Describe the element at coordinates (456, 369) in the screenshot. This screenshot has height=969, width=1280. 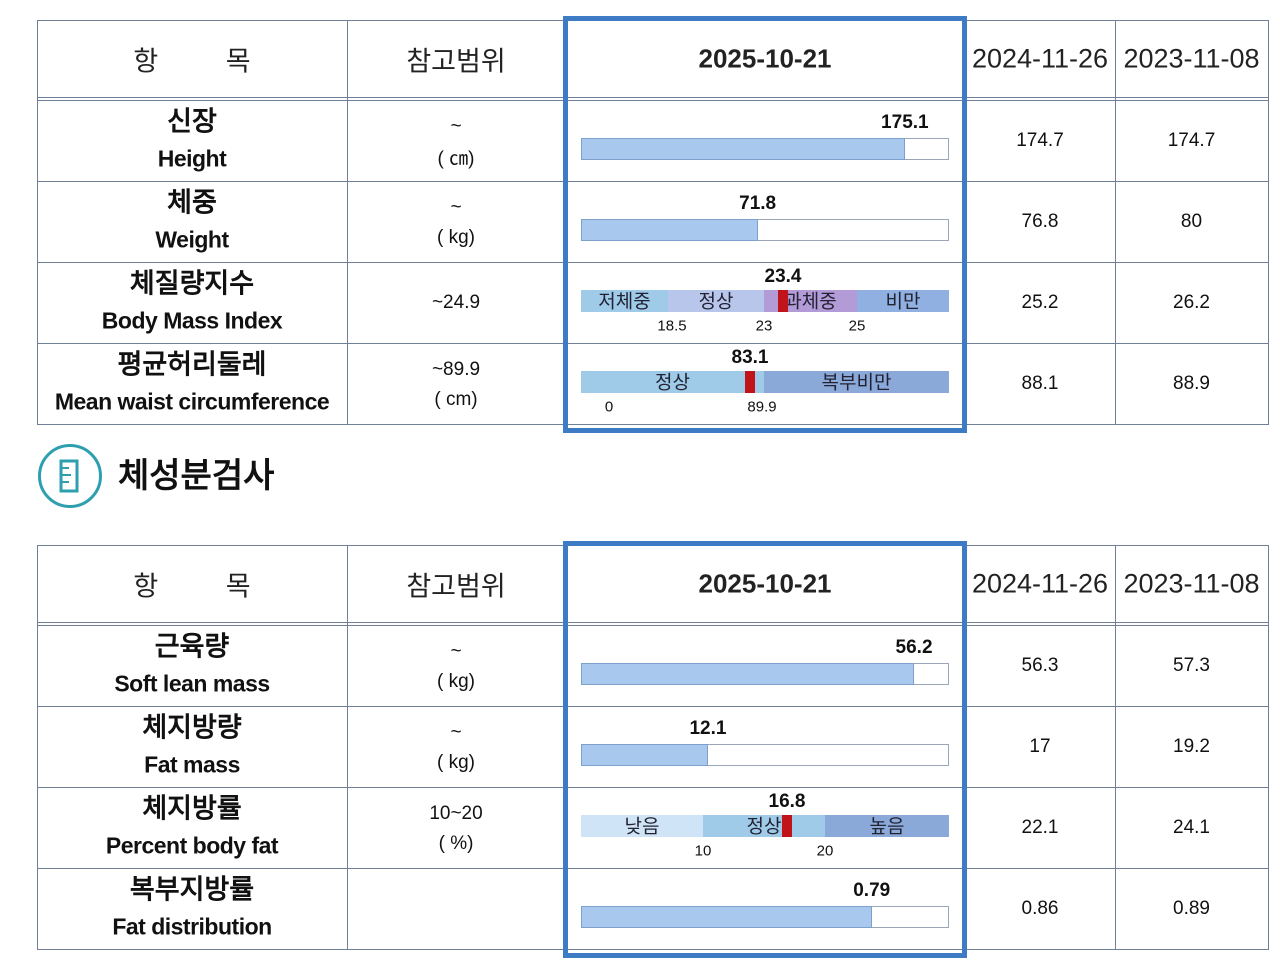
I see `reference-range: ~89.9` at that location.